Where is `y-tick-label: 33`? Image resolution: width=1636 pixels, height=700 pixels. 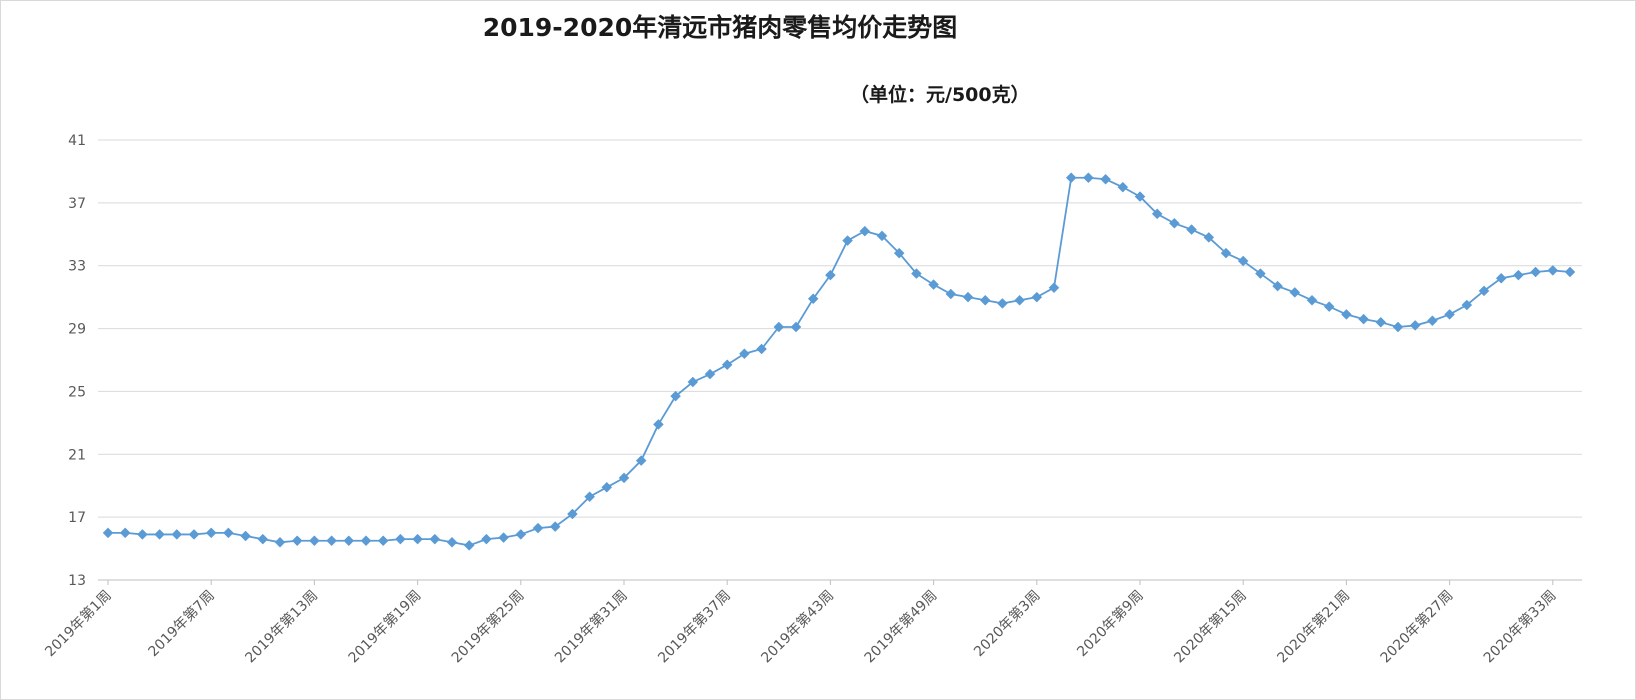 y-tick-label: 33 is located at coordinates (77, 267).